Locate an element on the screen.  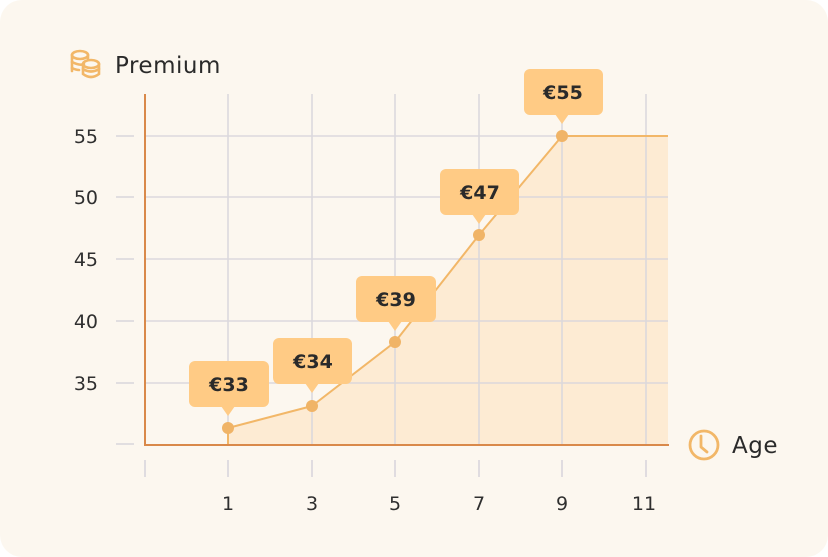
x-tick-label: 1 is located at coordinates (228, 504).